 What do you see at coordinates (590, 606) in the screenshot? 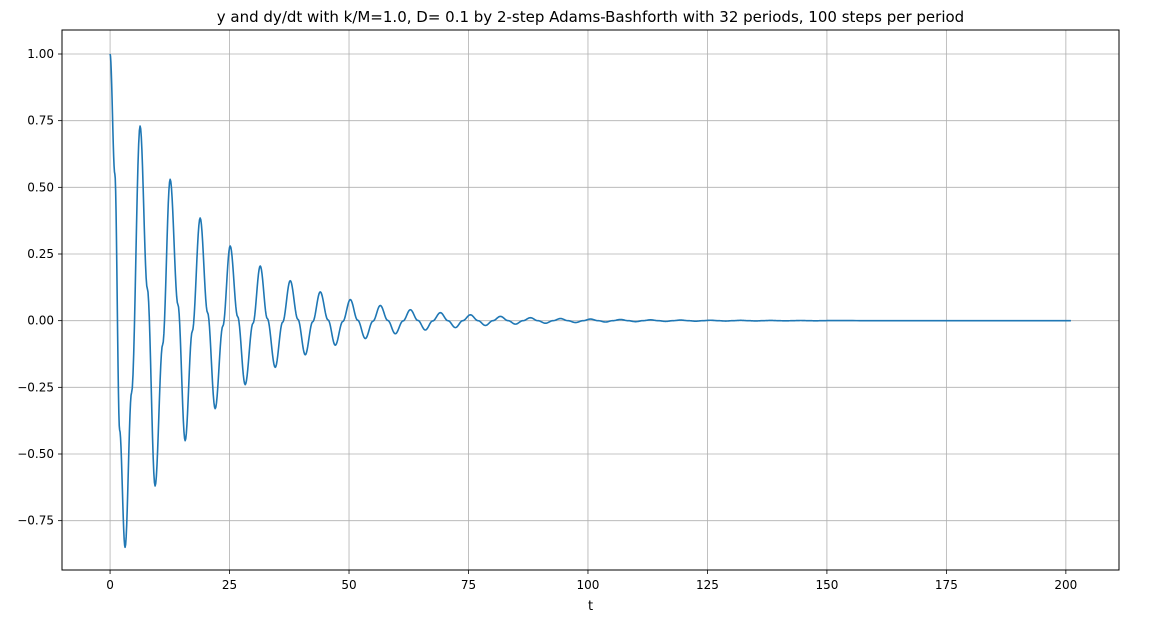
I see `x-axis-label: t` at bounding box center [590, 606].